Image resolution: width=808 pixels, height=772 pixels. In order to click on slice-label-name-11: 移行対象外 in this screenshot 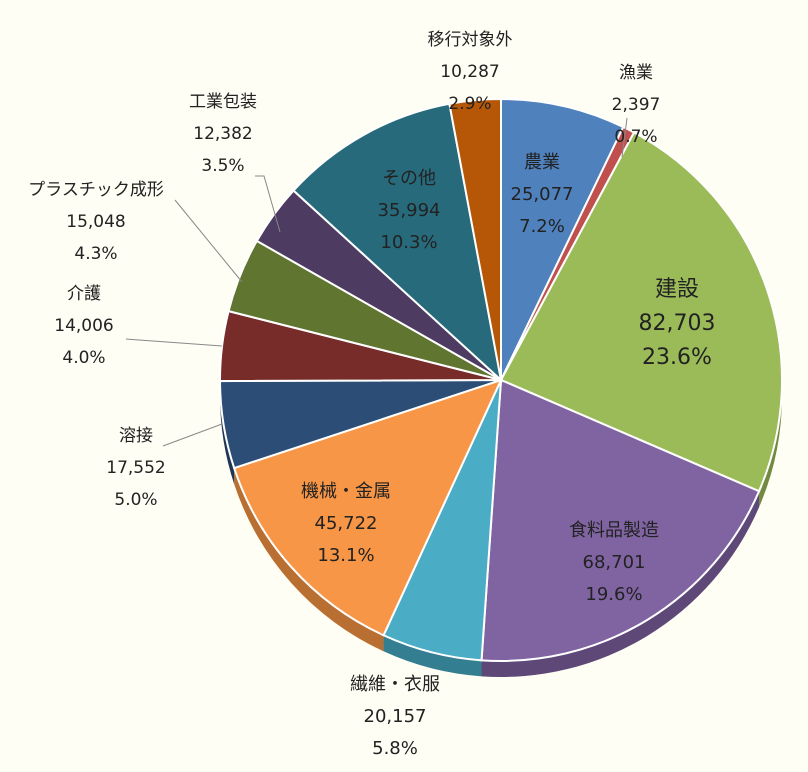, I will do `click(470, 40)`.